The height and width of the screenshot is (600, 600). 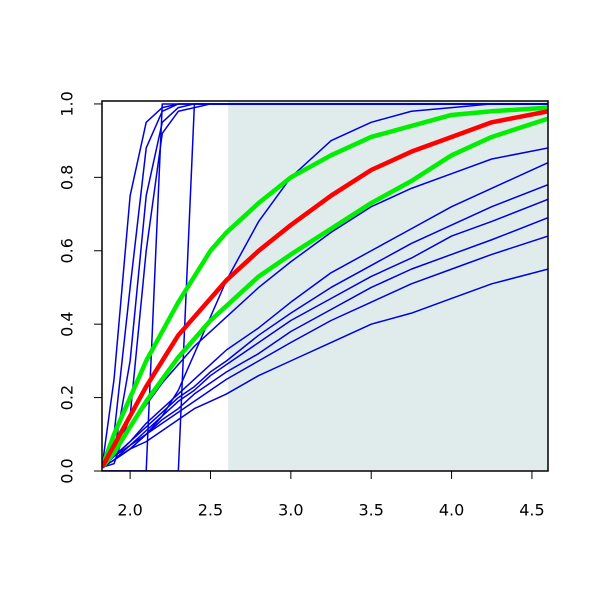 What do you see at coordinates (370, 510) in the screenshot?
I see `x-tick-label: 3.5` at bounding box center [370, 510].